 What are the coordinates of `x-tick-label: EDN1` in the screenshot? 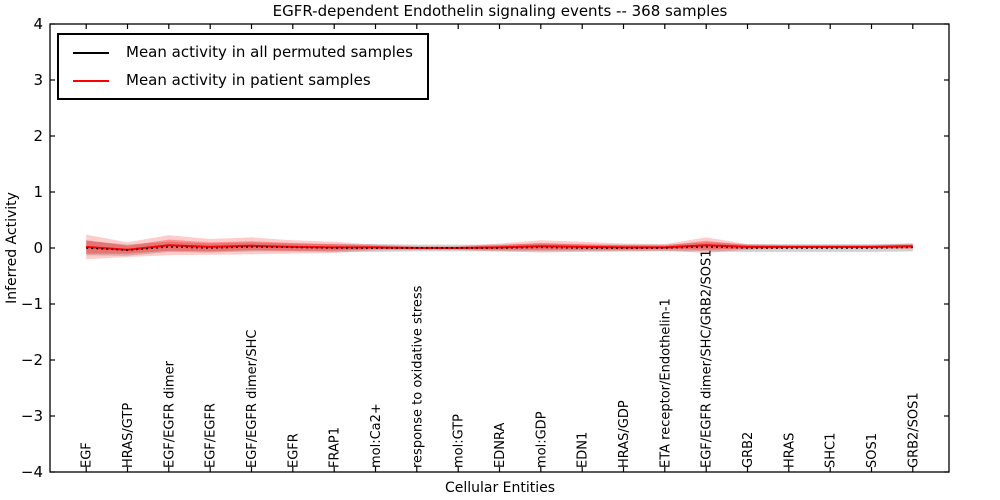 It's located at (583, 450).